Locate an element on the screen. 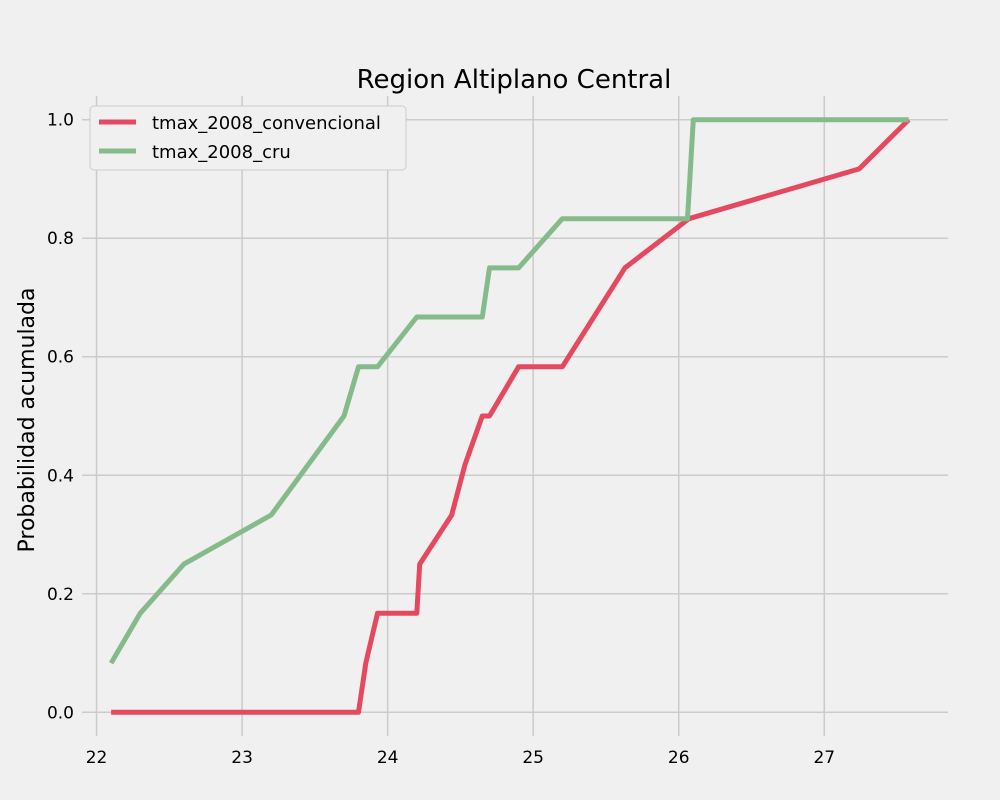 The width and height of the screenshot is (1000, 800). x-tick-label: 23 is located at coordinates (242, 758).